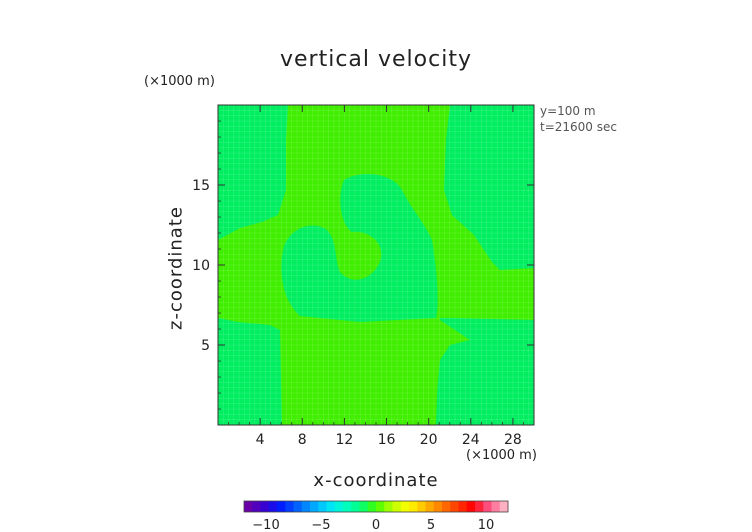 The image size is (752, 532). What do you see at coordinates (201, 266) in the screenshot?
I see `y-tick-label: 10` at bounding box center [201, 266].